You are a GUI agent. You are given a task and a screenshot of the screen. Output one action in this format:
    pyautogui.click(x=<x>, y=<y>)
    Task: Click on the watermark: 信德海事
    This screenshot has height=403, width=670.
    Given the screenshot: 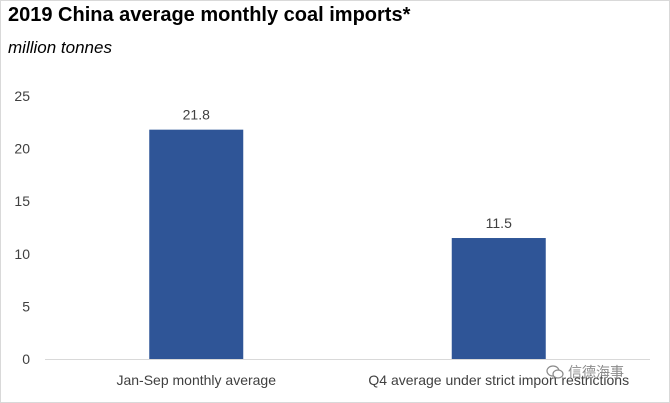 What is the action you would take?
    pyautogui.click(x=585, y=372)
    